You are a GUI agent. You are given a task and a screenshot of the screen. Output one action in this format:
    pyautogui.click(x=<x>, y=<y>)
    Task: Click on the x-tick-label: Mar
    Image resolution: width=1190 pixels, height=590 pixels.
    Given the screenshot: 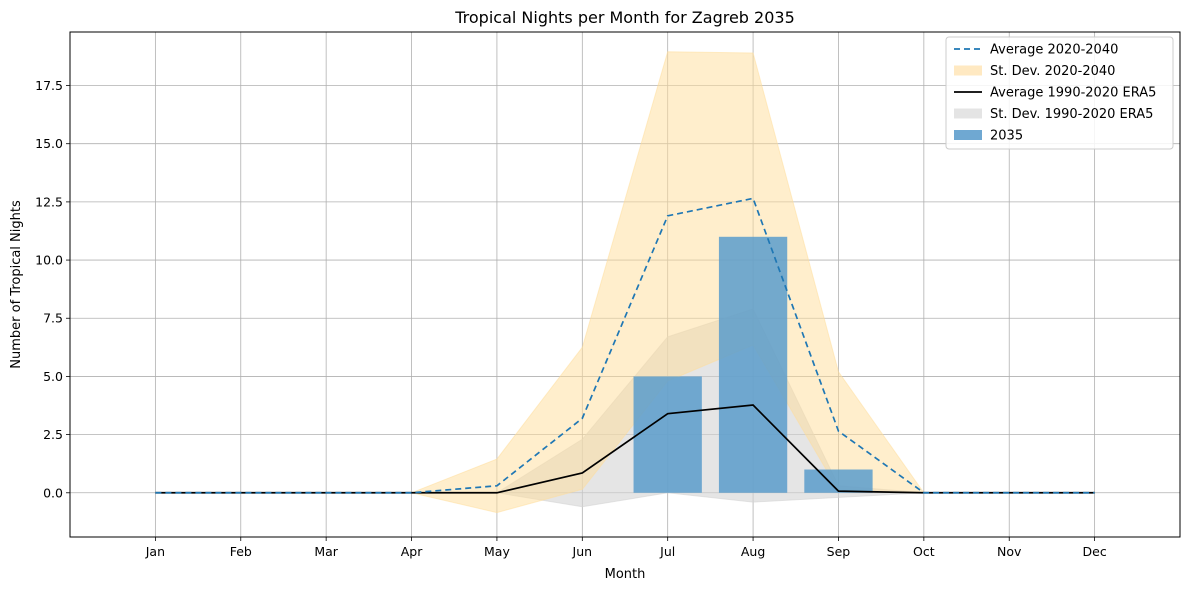 What is the action you would take?
    pyautogui.click(x=326, y=551)
    